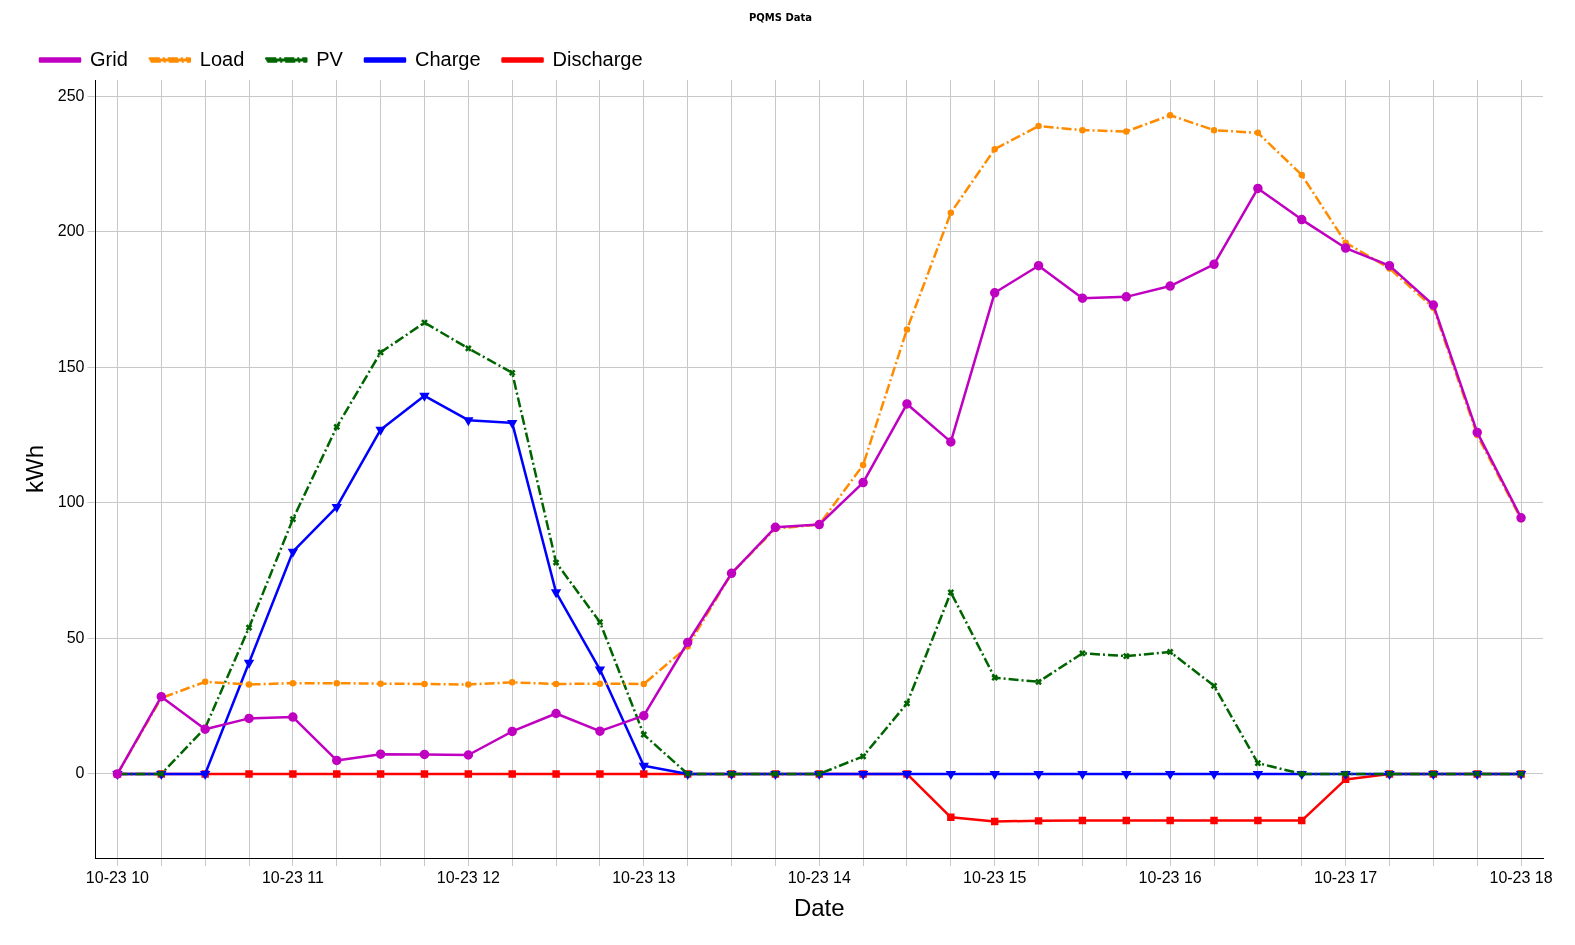 This screenshot has width=1575, height=945. What do you see at coordinates (780, 17) in the screenshot?
I see `chart-title: PQMS Data` at bounding box center [780, 17].